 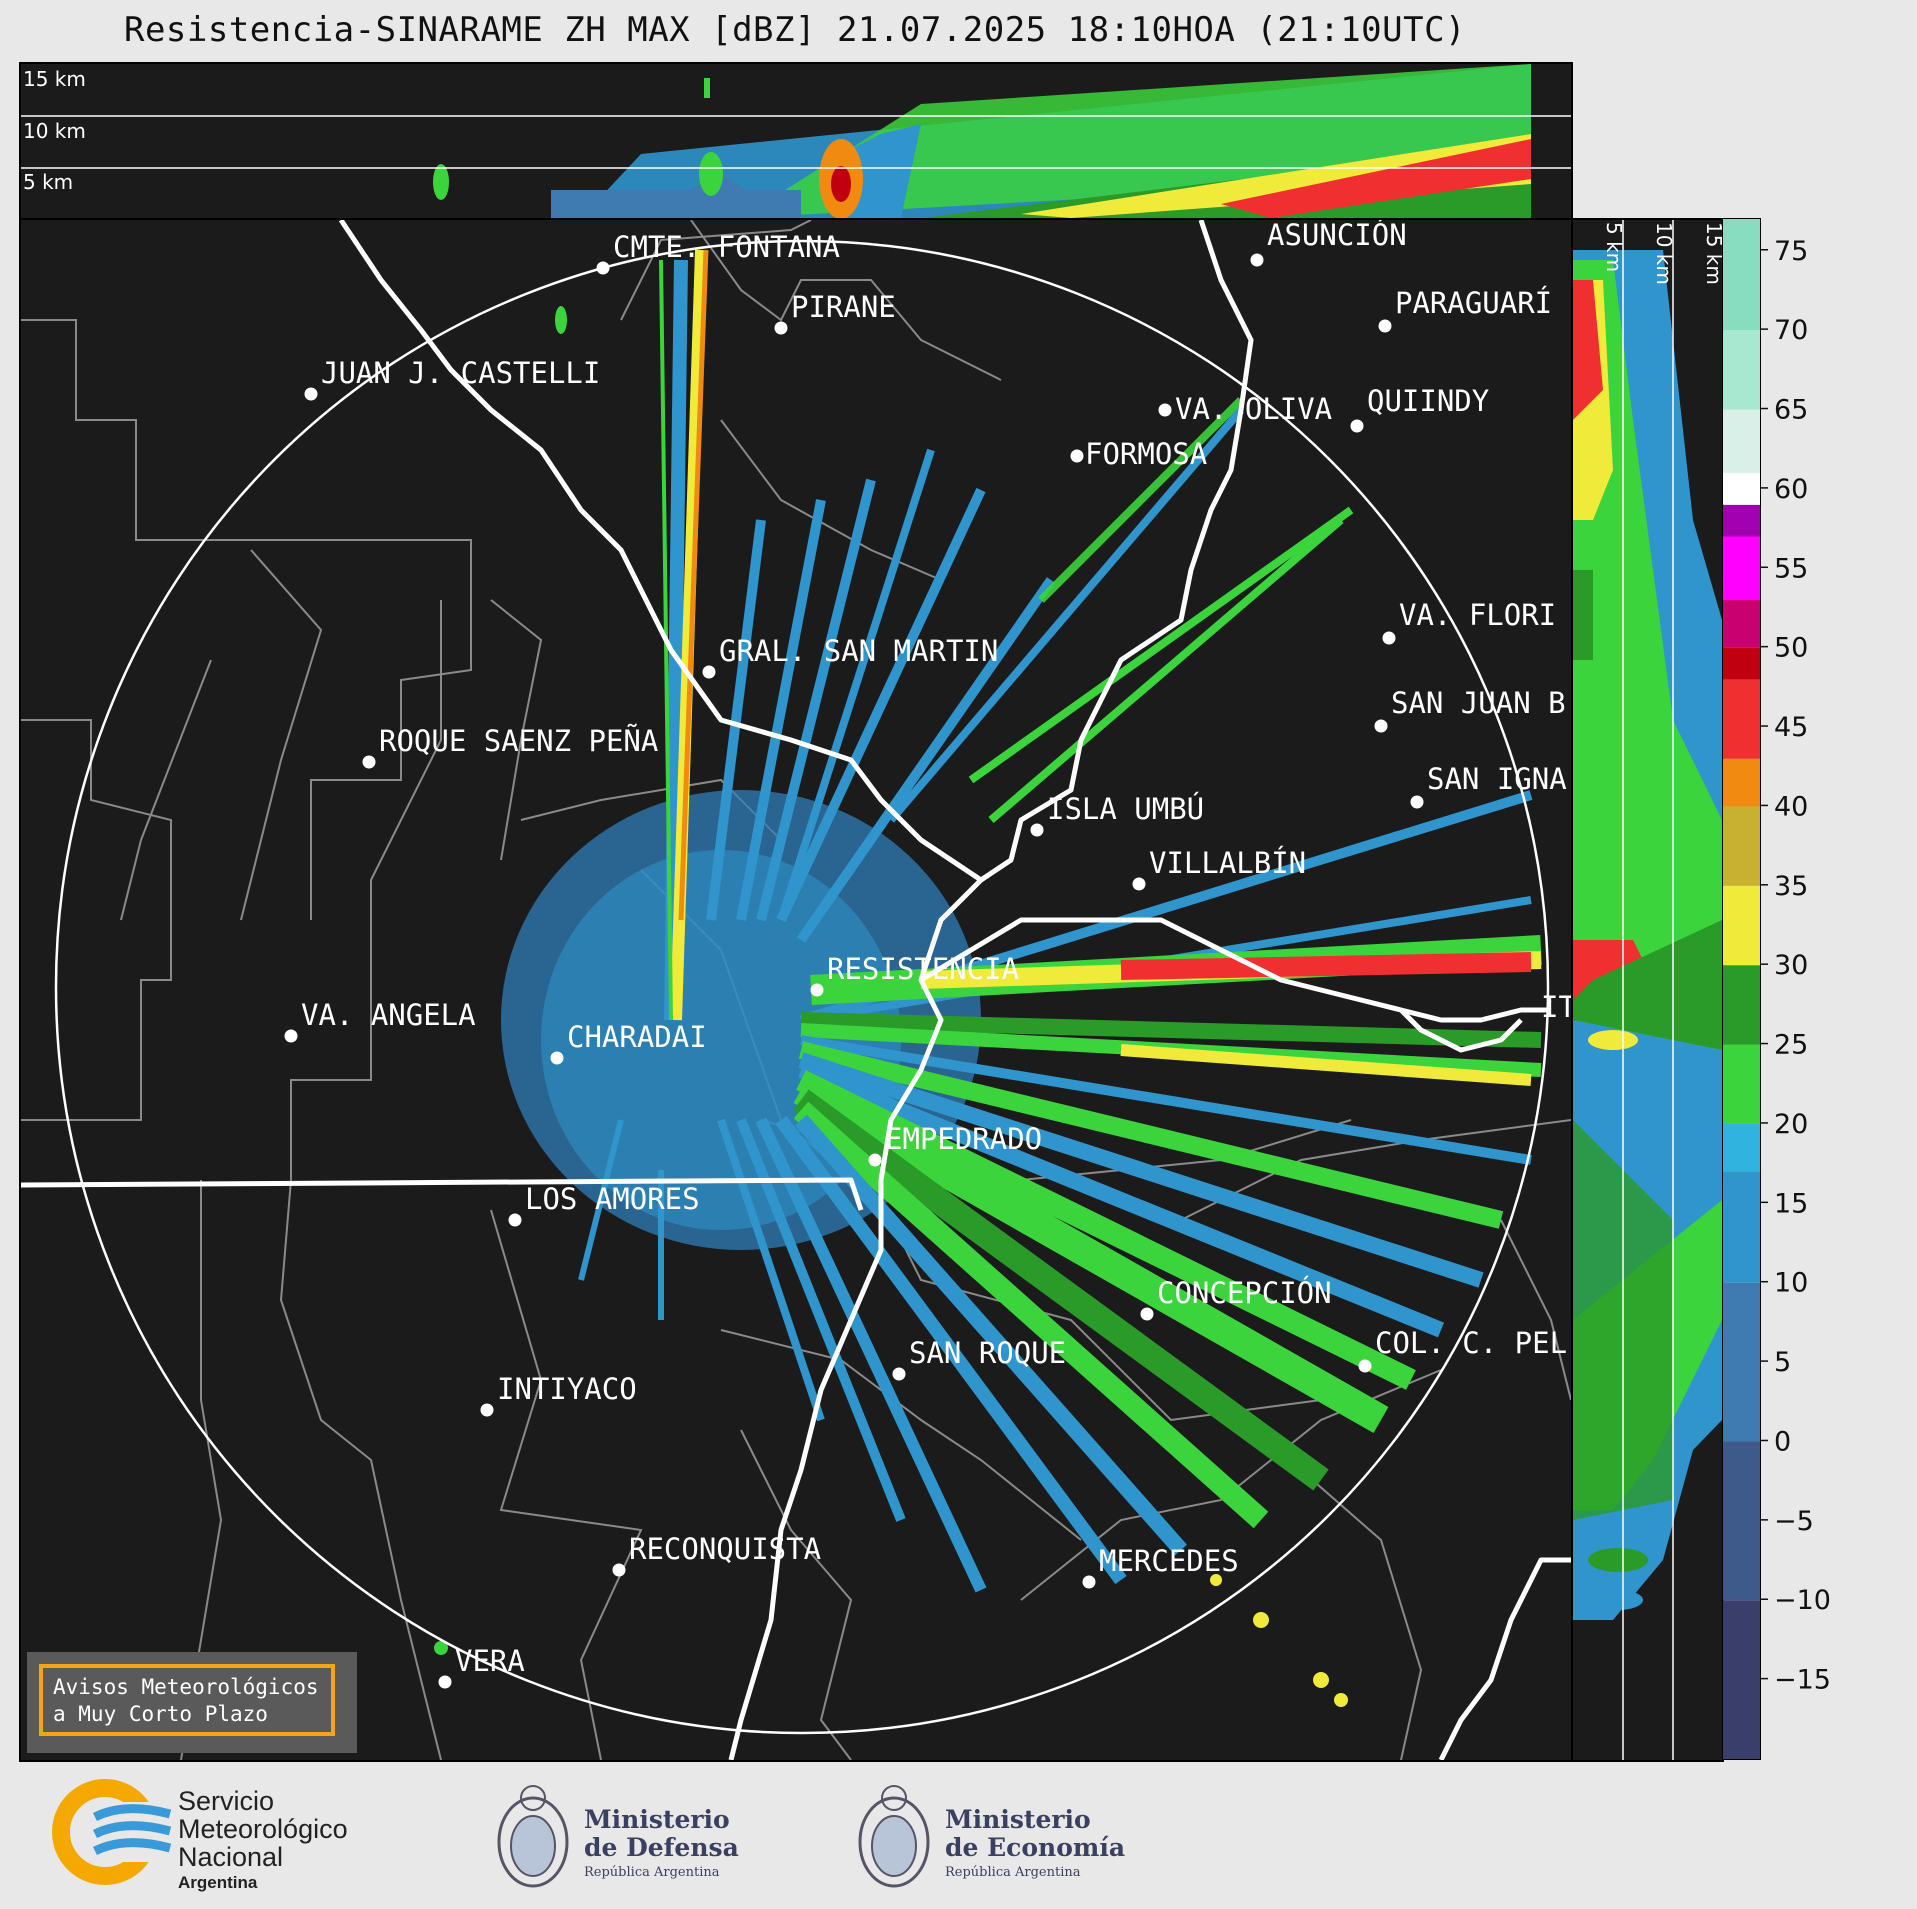 I want to click on place-label: LOS AMORES, so click(x=612, y=1199).